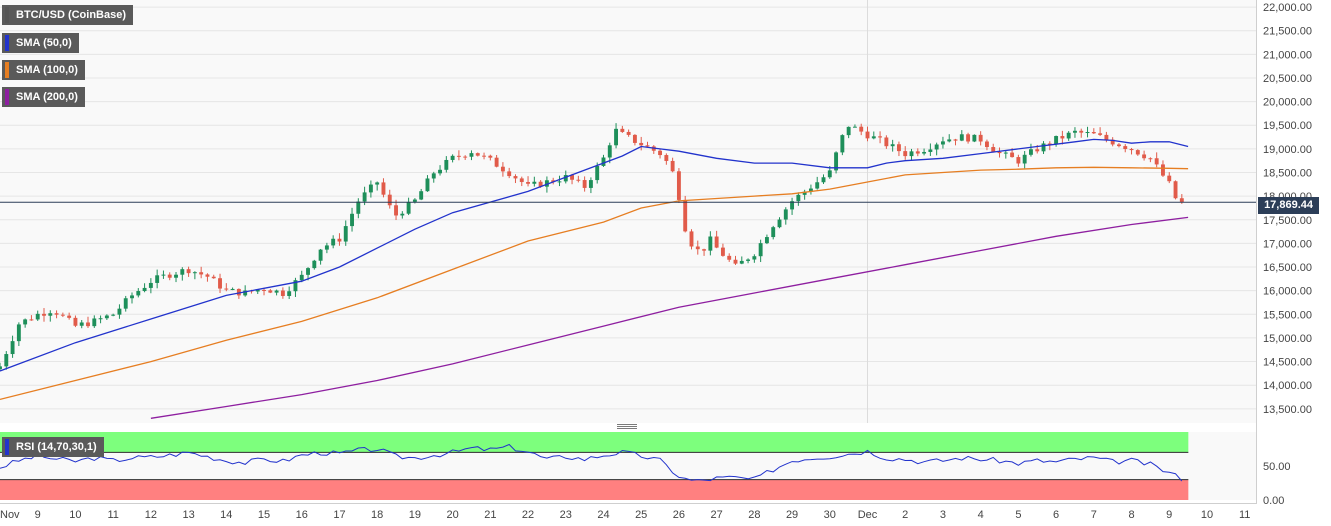 This screenshot has height=526, width=1331. I want to click on legend-label-btcusd: BTC/USD (CoinBase), so click(71, 15).